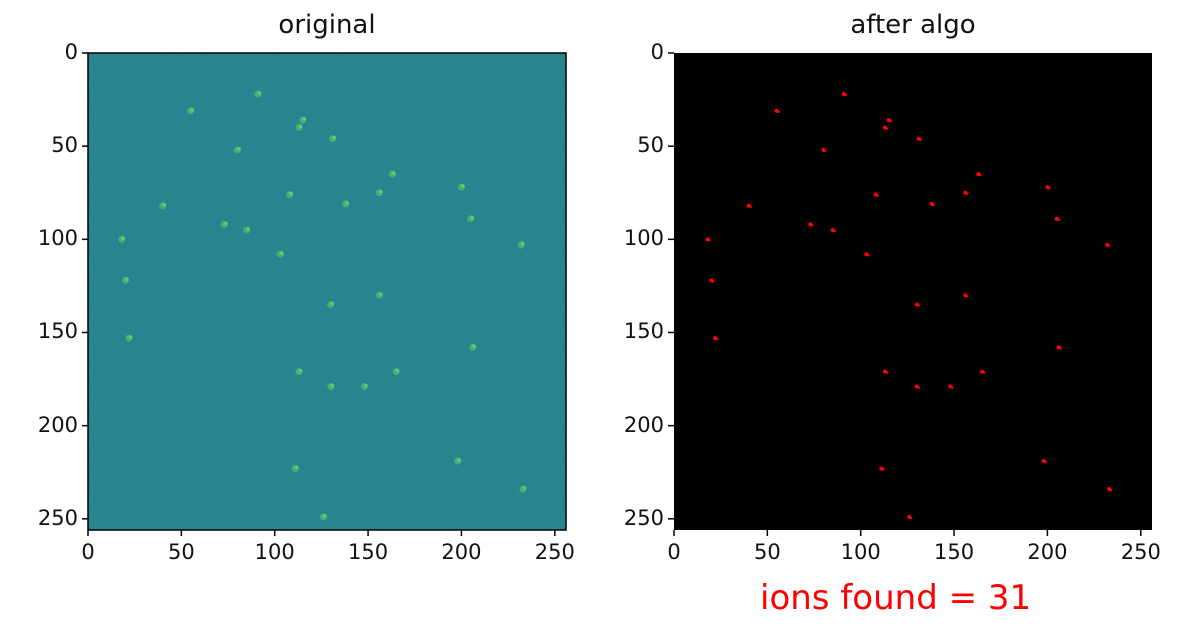  Describe the element at coordinates (327, 25) in the screenshot. I see `panel-title-original: original` at that location.